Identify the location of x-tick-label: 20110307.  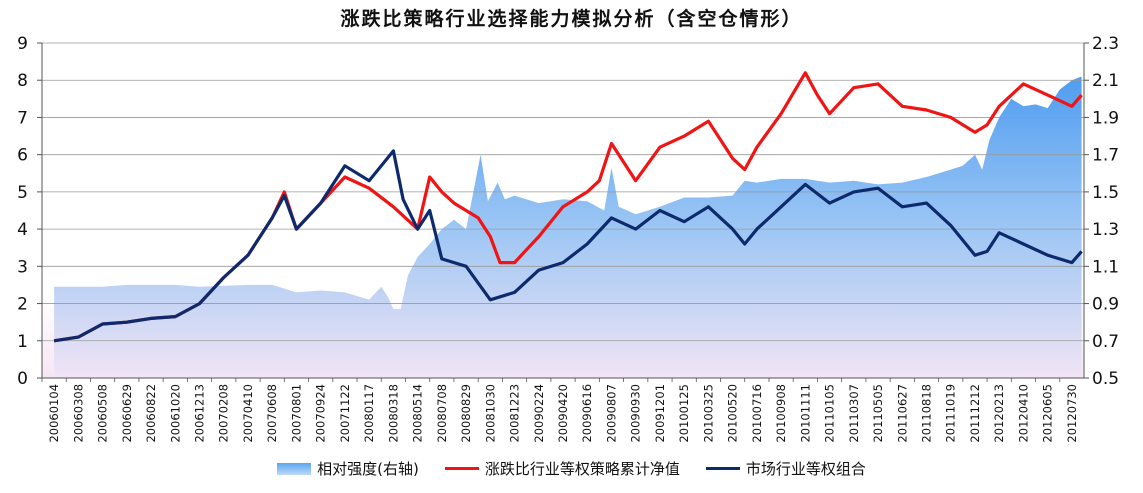
(854, 413).